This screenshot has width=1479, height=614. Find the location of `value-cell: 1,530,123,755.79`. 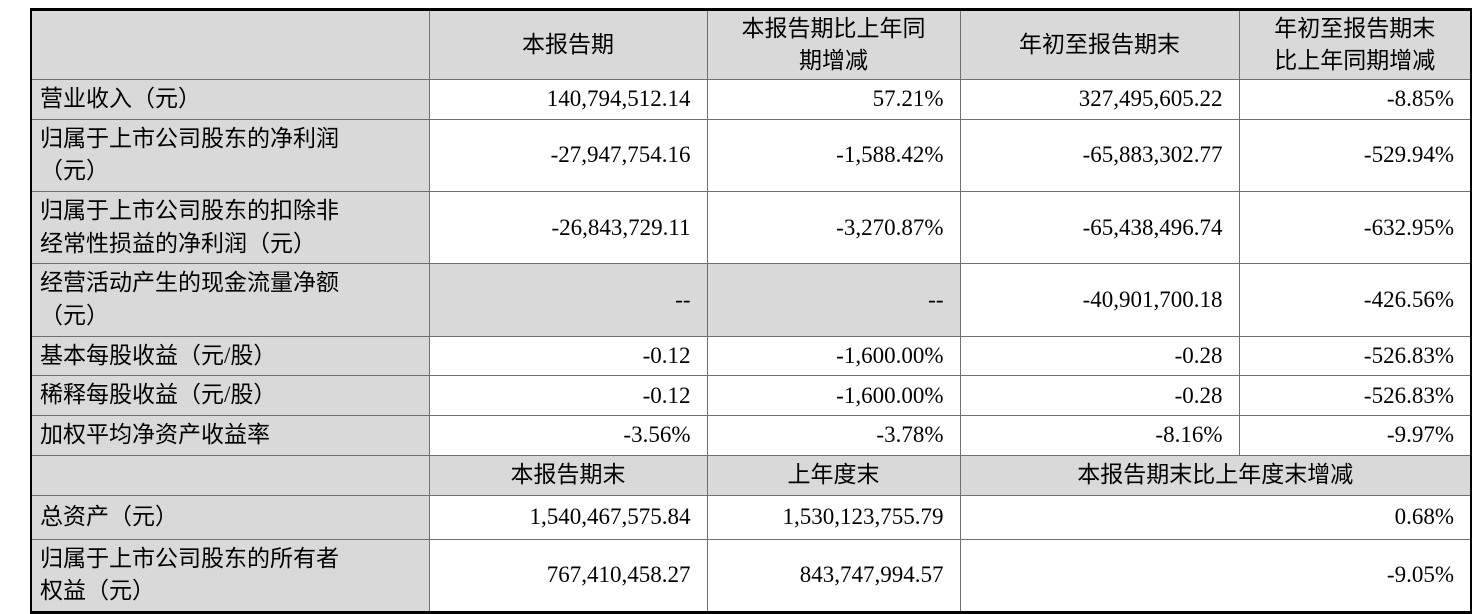

value-cell: 1,530,123,755.79 is located at coordinates (833, 517).